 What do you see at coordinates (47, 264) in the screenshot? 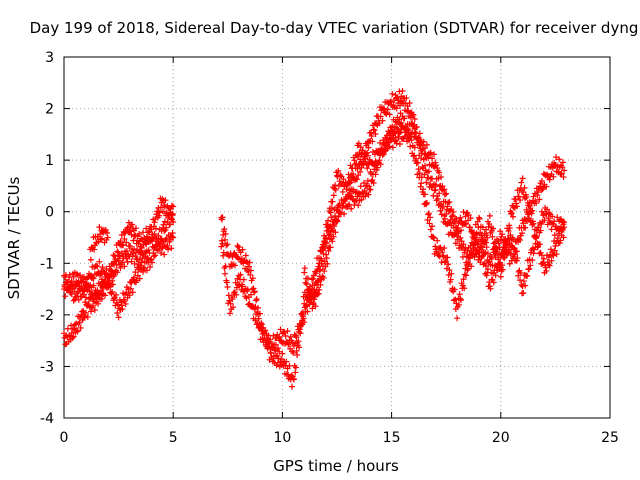
I see `y-tick-label: -1` at bounding box center [47, 264].